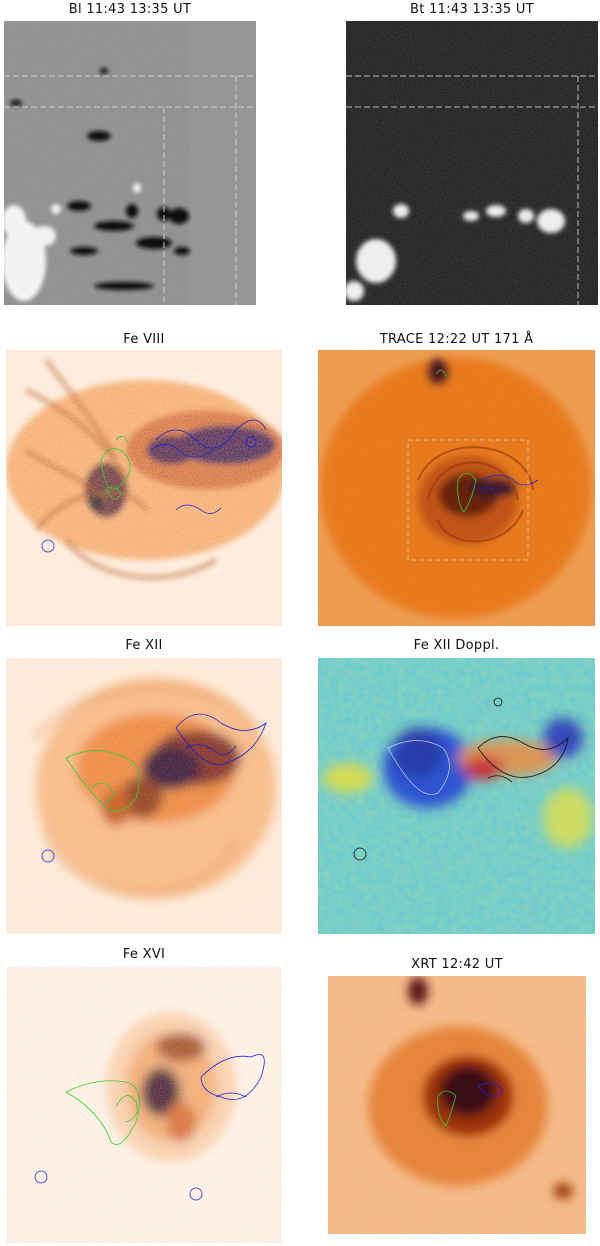 The height and width of the screenshot is (1246, 600). What do you see at coordinates (456, 645) in the screenshot?
I see `panel-title-fe12d: Fe XII Doppl.` at bounding box center [456, 645].